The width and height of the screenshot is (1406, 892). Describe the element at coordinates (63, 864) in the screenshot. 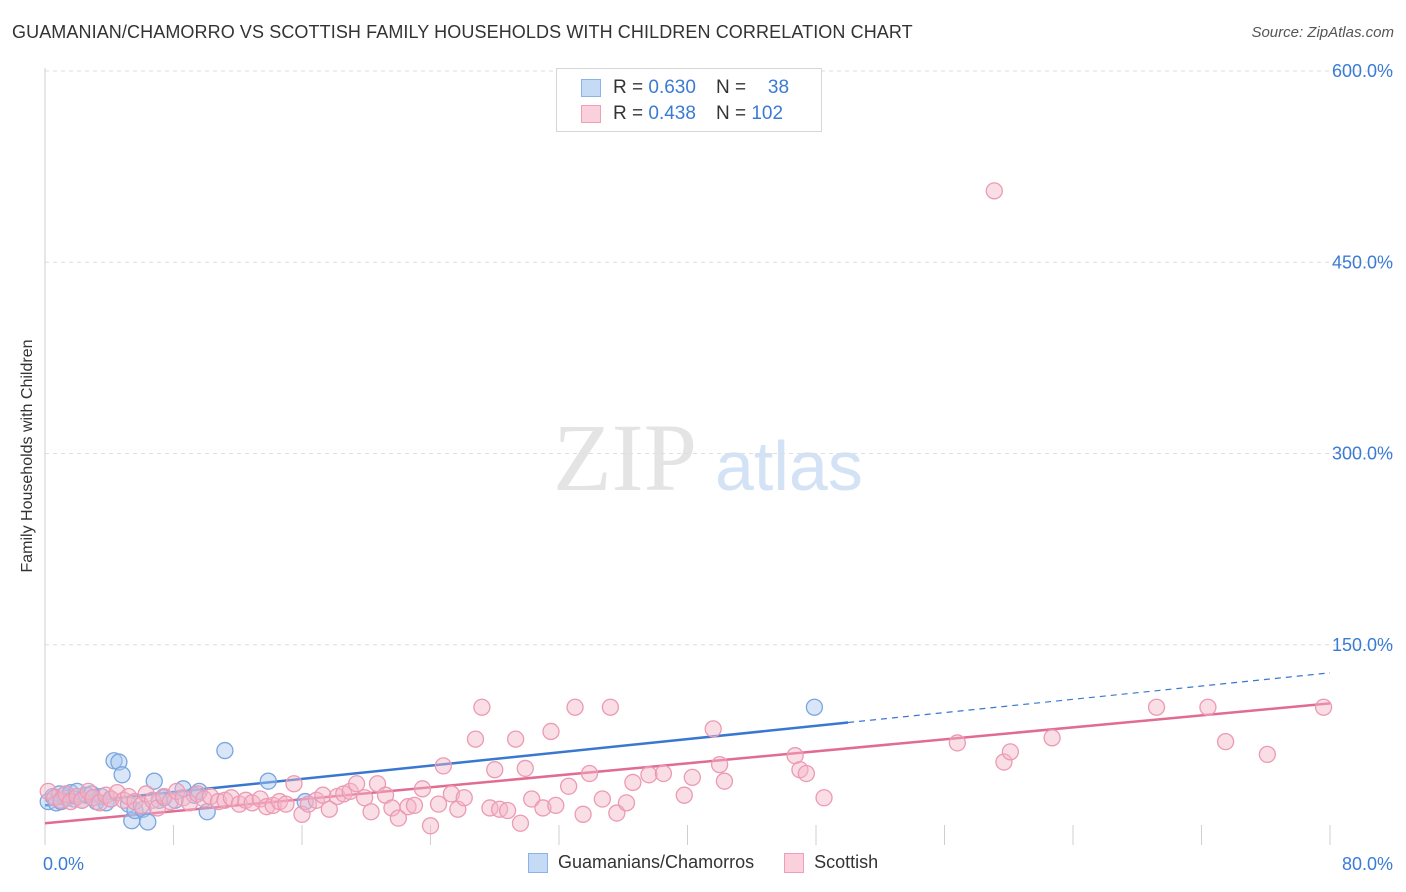

I see `x-tick-label: 0.0%` at that location.